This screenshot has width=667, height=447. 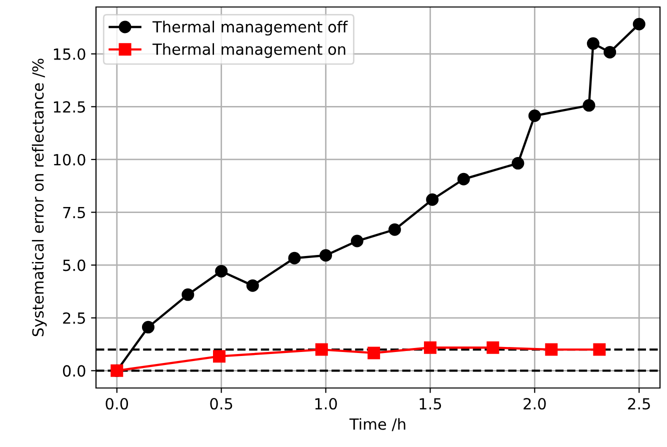 What do you see at coordinates (326, 404) in the screenshot?
I see `x-tick-label: 1.0` at bounding box center [326, 404].